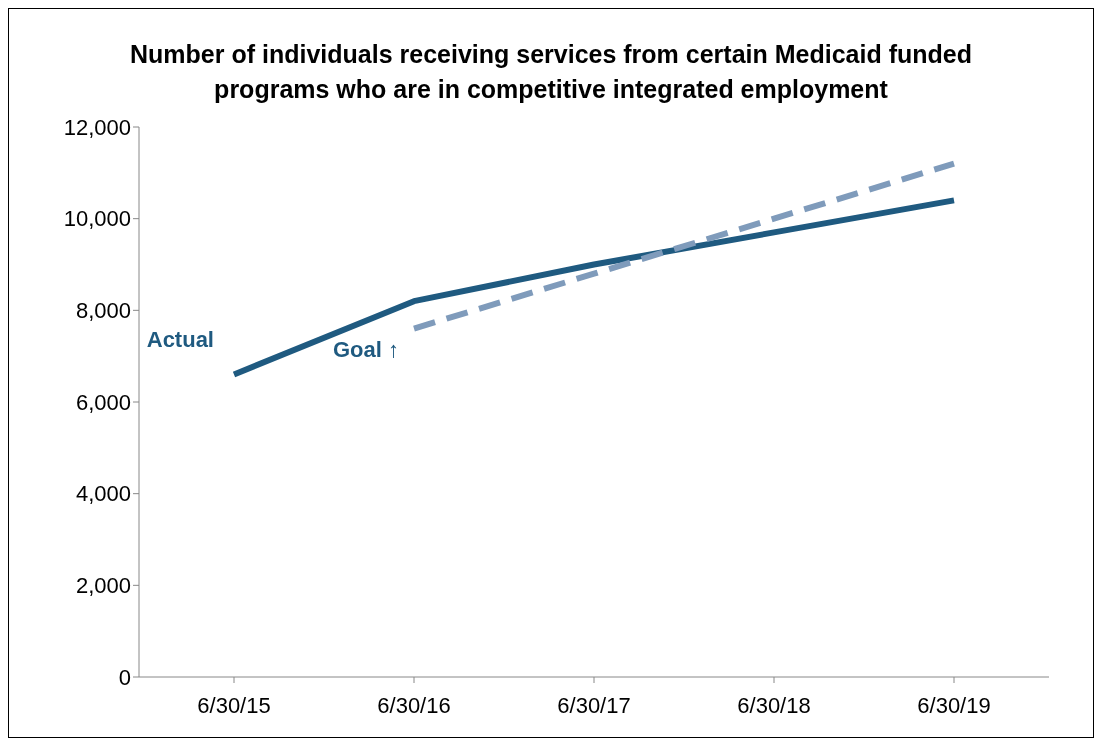 The width and height of the screenshot is (1102, 750). What do you see at coordinates (365, 349) in the screenshot?
I see `series-label: Goal ↑` at bounding box center [365, 349].